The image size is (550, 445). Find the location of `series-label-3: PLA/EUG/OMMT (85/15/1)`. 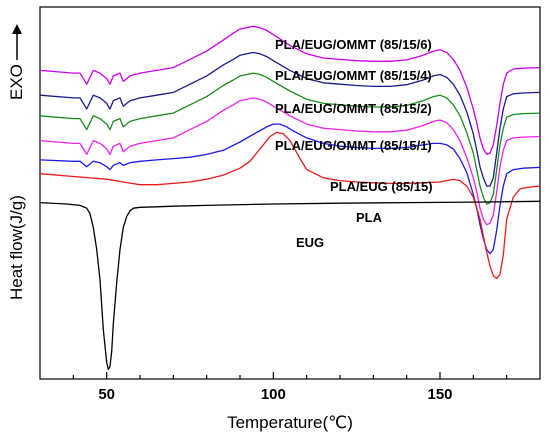

series-label-3: PLA/EUG/OMMT (85/15/1) is located at coordinates (353, 145).